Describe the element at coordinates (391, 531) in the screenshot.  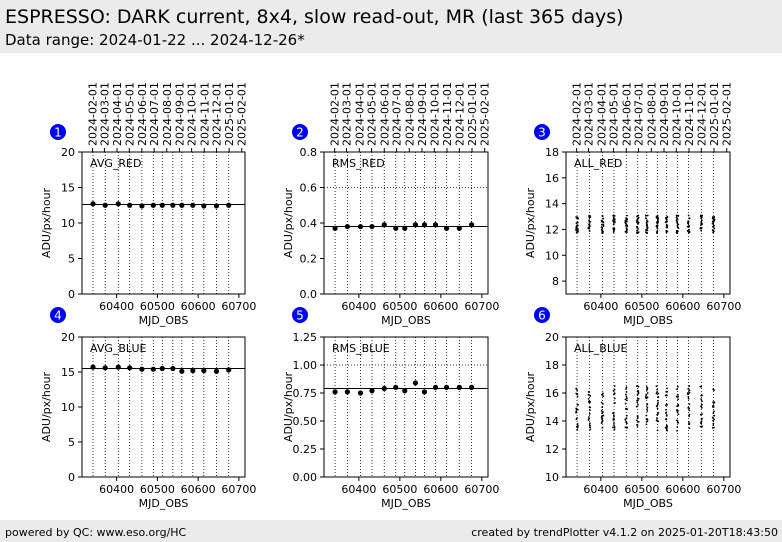
I see `footer-bar` at that location.